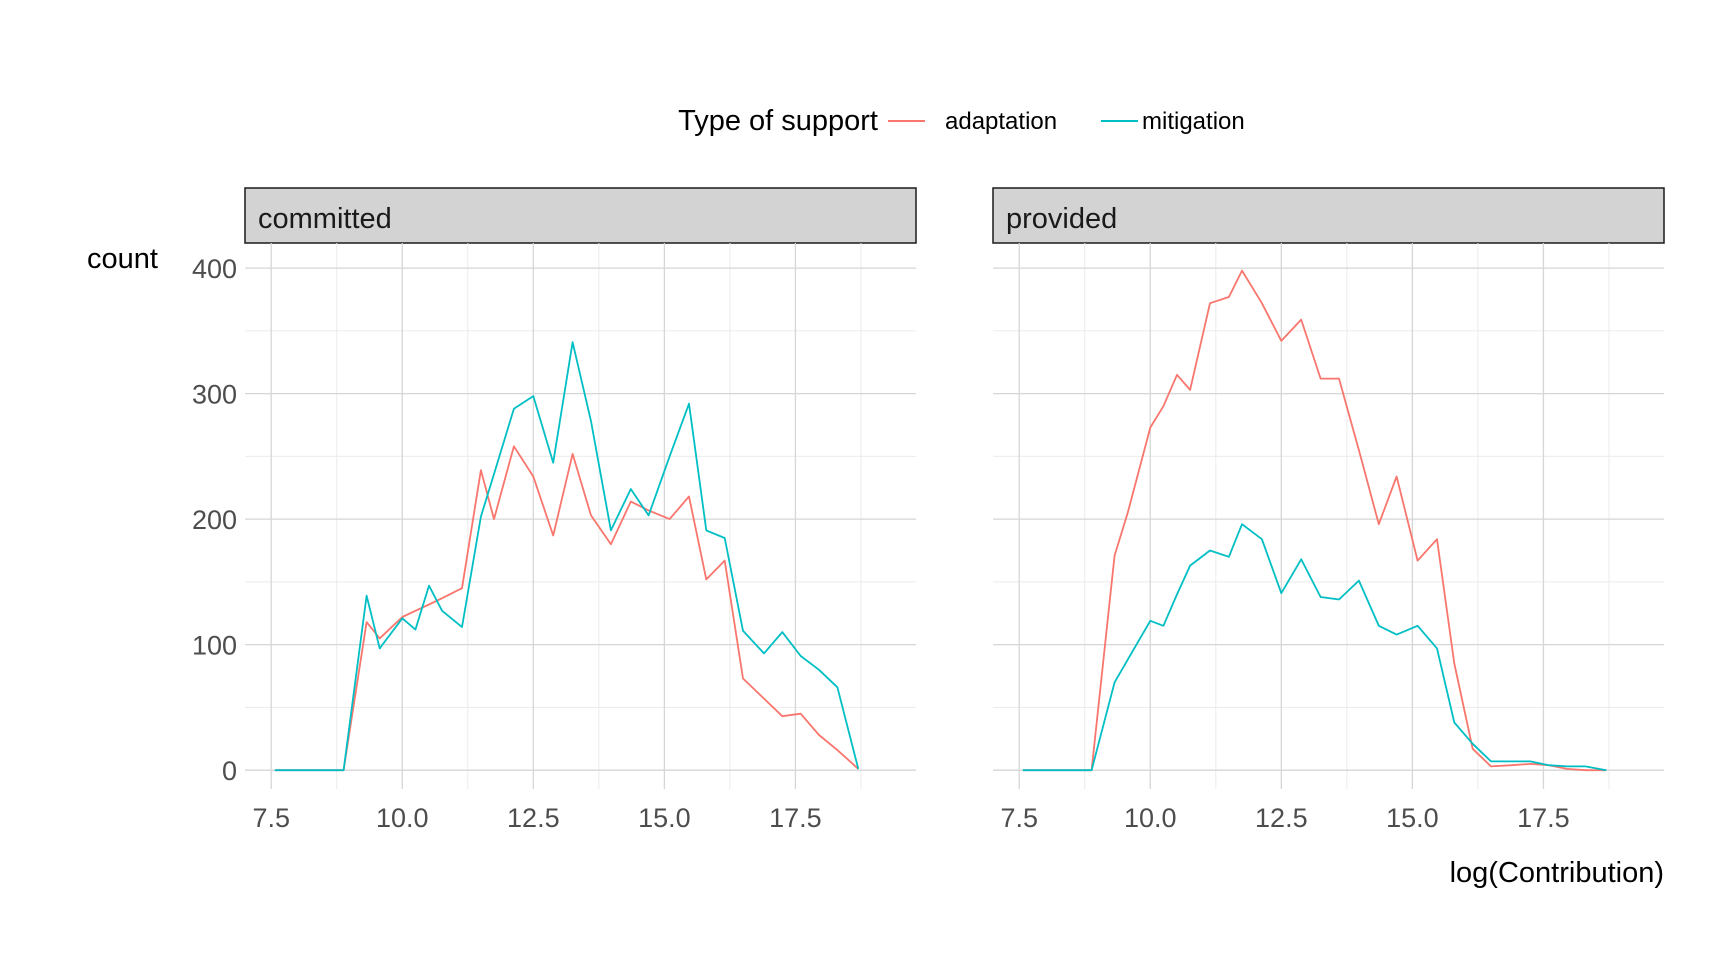 The width and height of the screenshot is (1728, 960). What do you see at coordinates (402, 818) in the screenshot?
I see `x-tick-label-committed-1: 10.0` at bounding box center [402, 818].